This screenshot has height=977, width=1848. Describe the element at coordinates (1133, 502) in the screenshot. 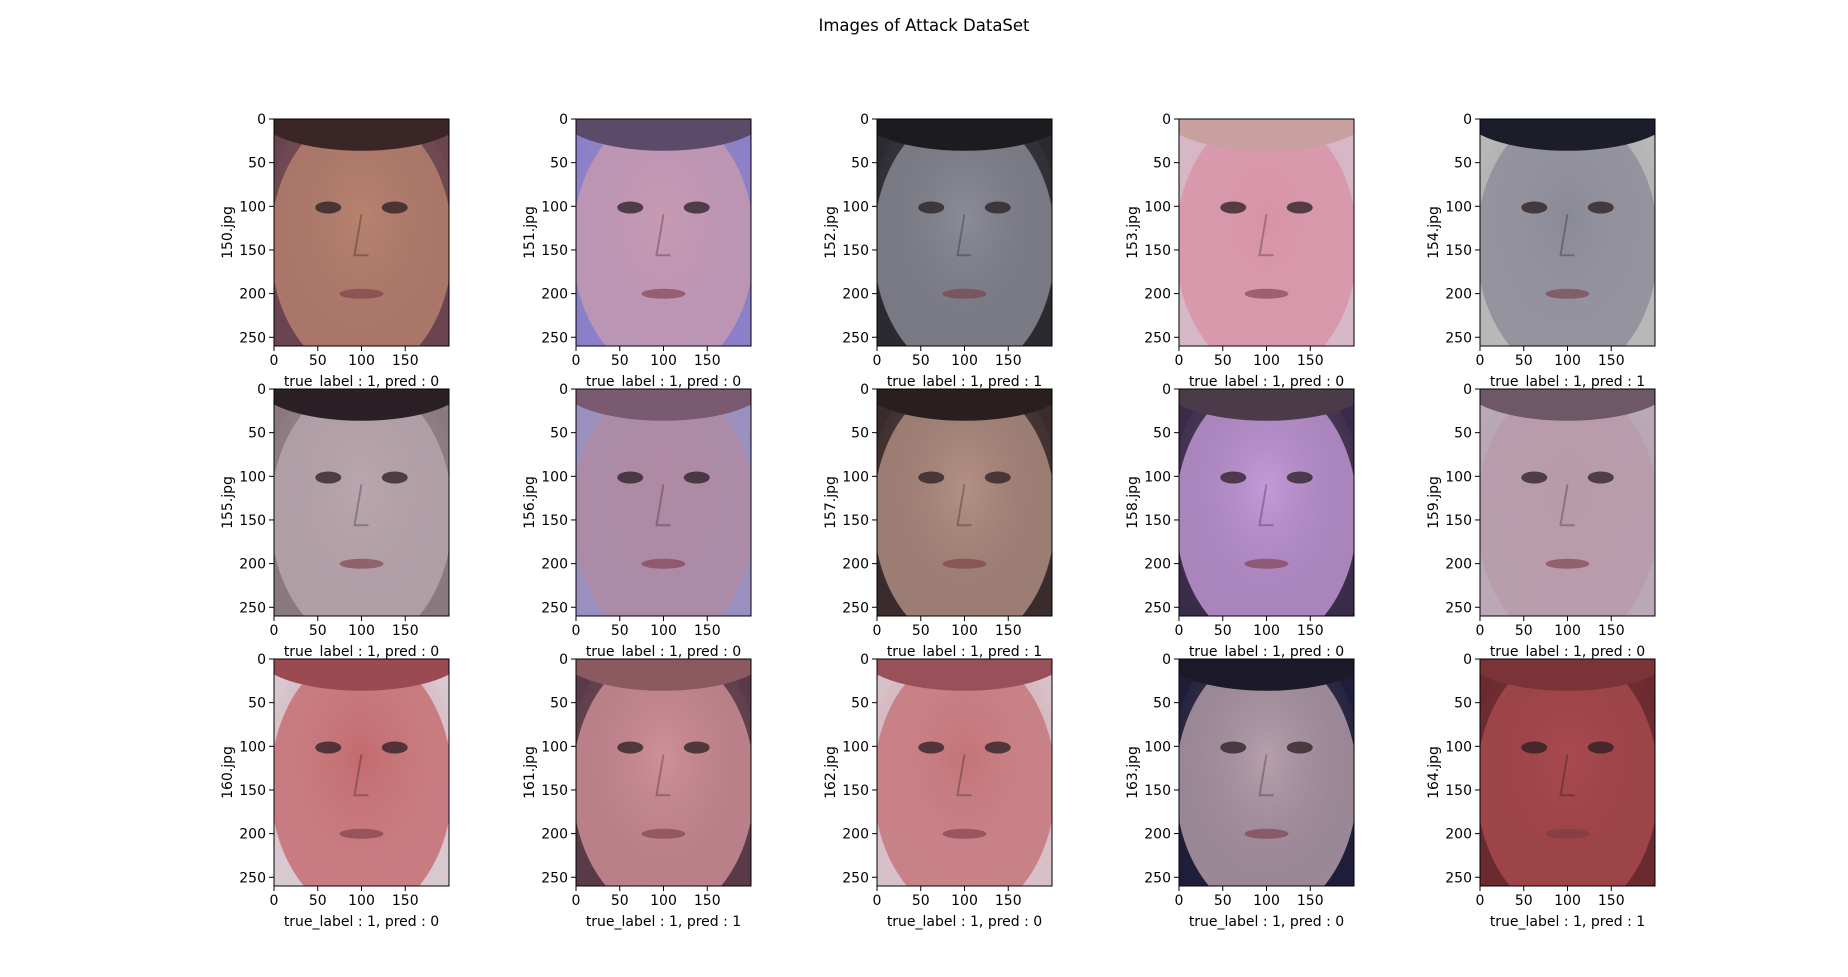

I see `y-axis-label: 158.jpg` at that location.